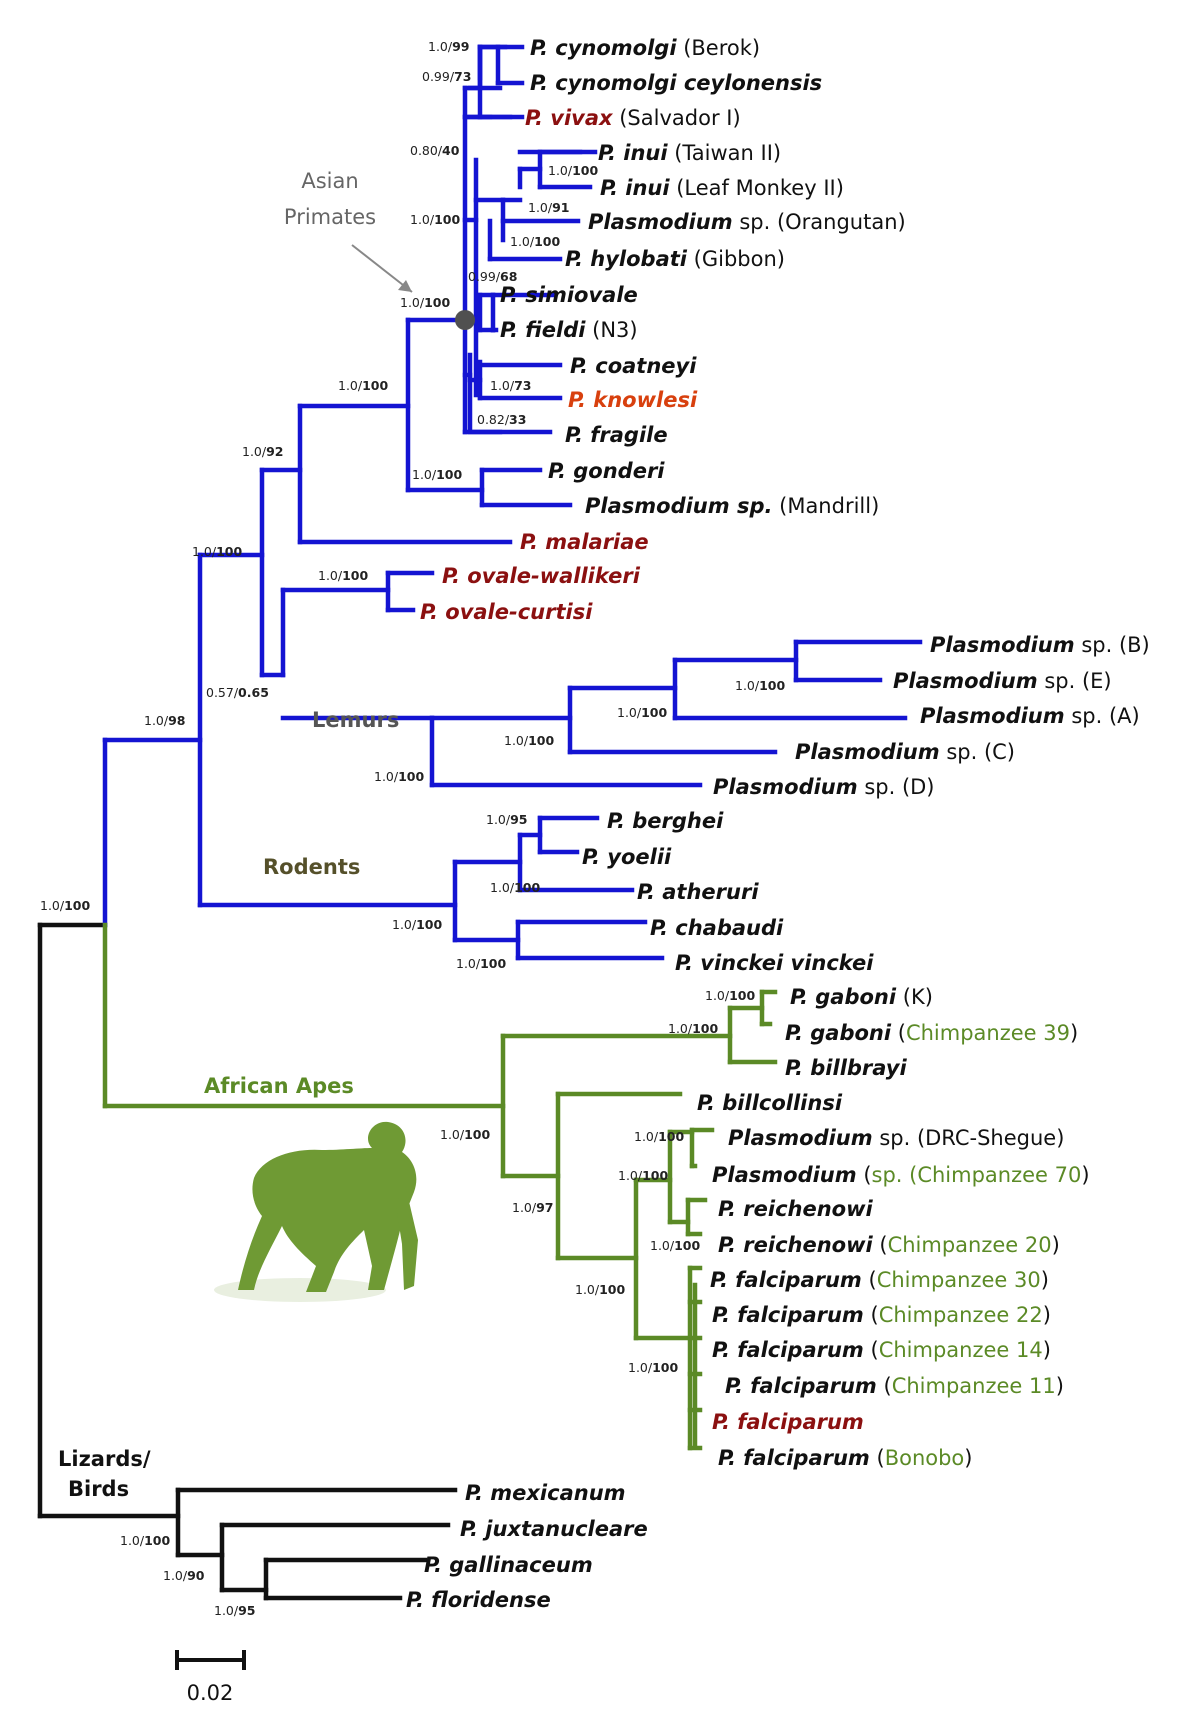  Describe the element at coordinates (824, 787) in the screenshot. I see `taxon-t22: Plasmodium sp. (D)` at that location.